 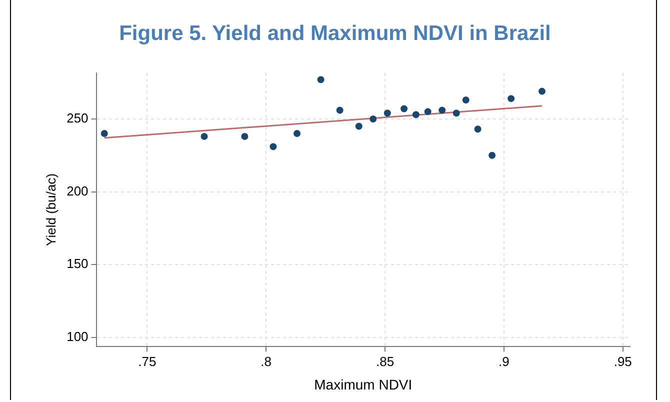 What do you see at coordinates (385, 361) in the screenshot?
I see `x-tick-label: .85` at bounding box center [385, 361].